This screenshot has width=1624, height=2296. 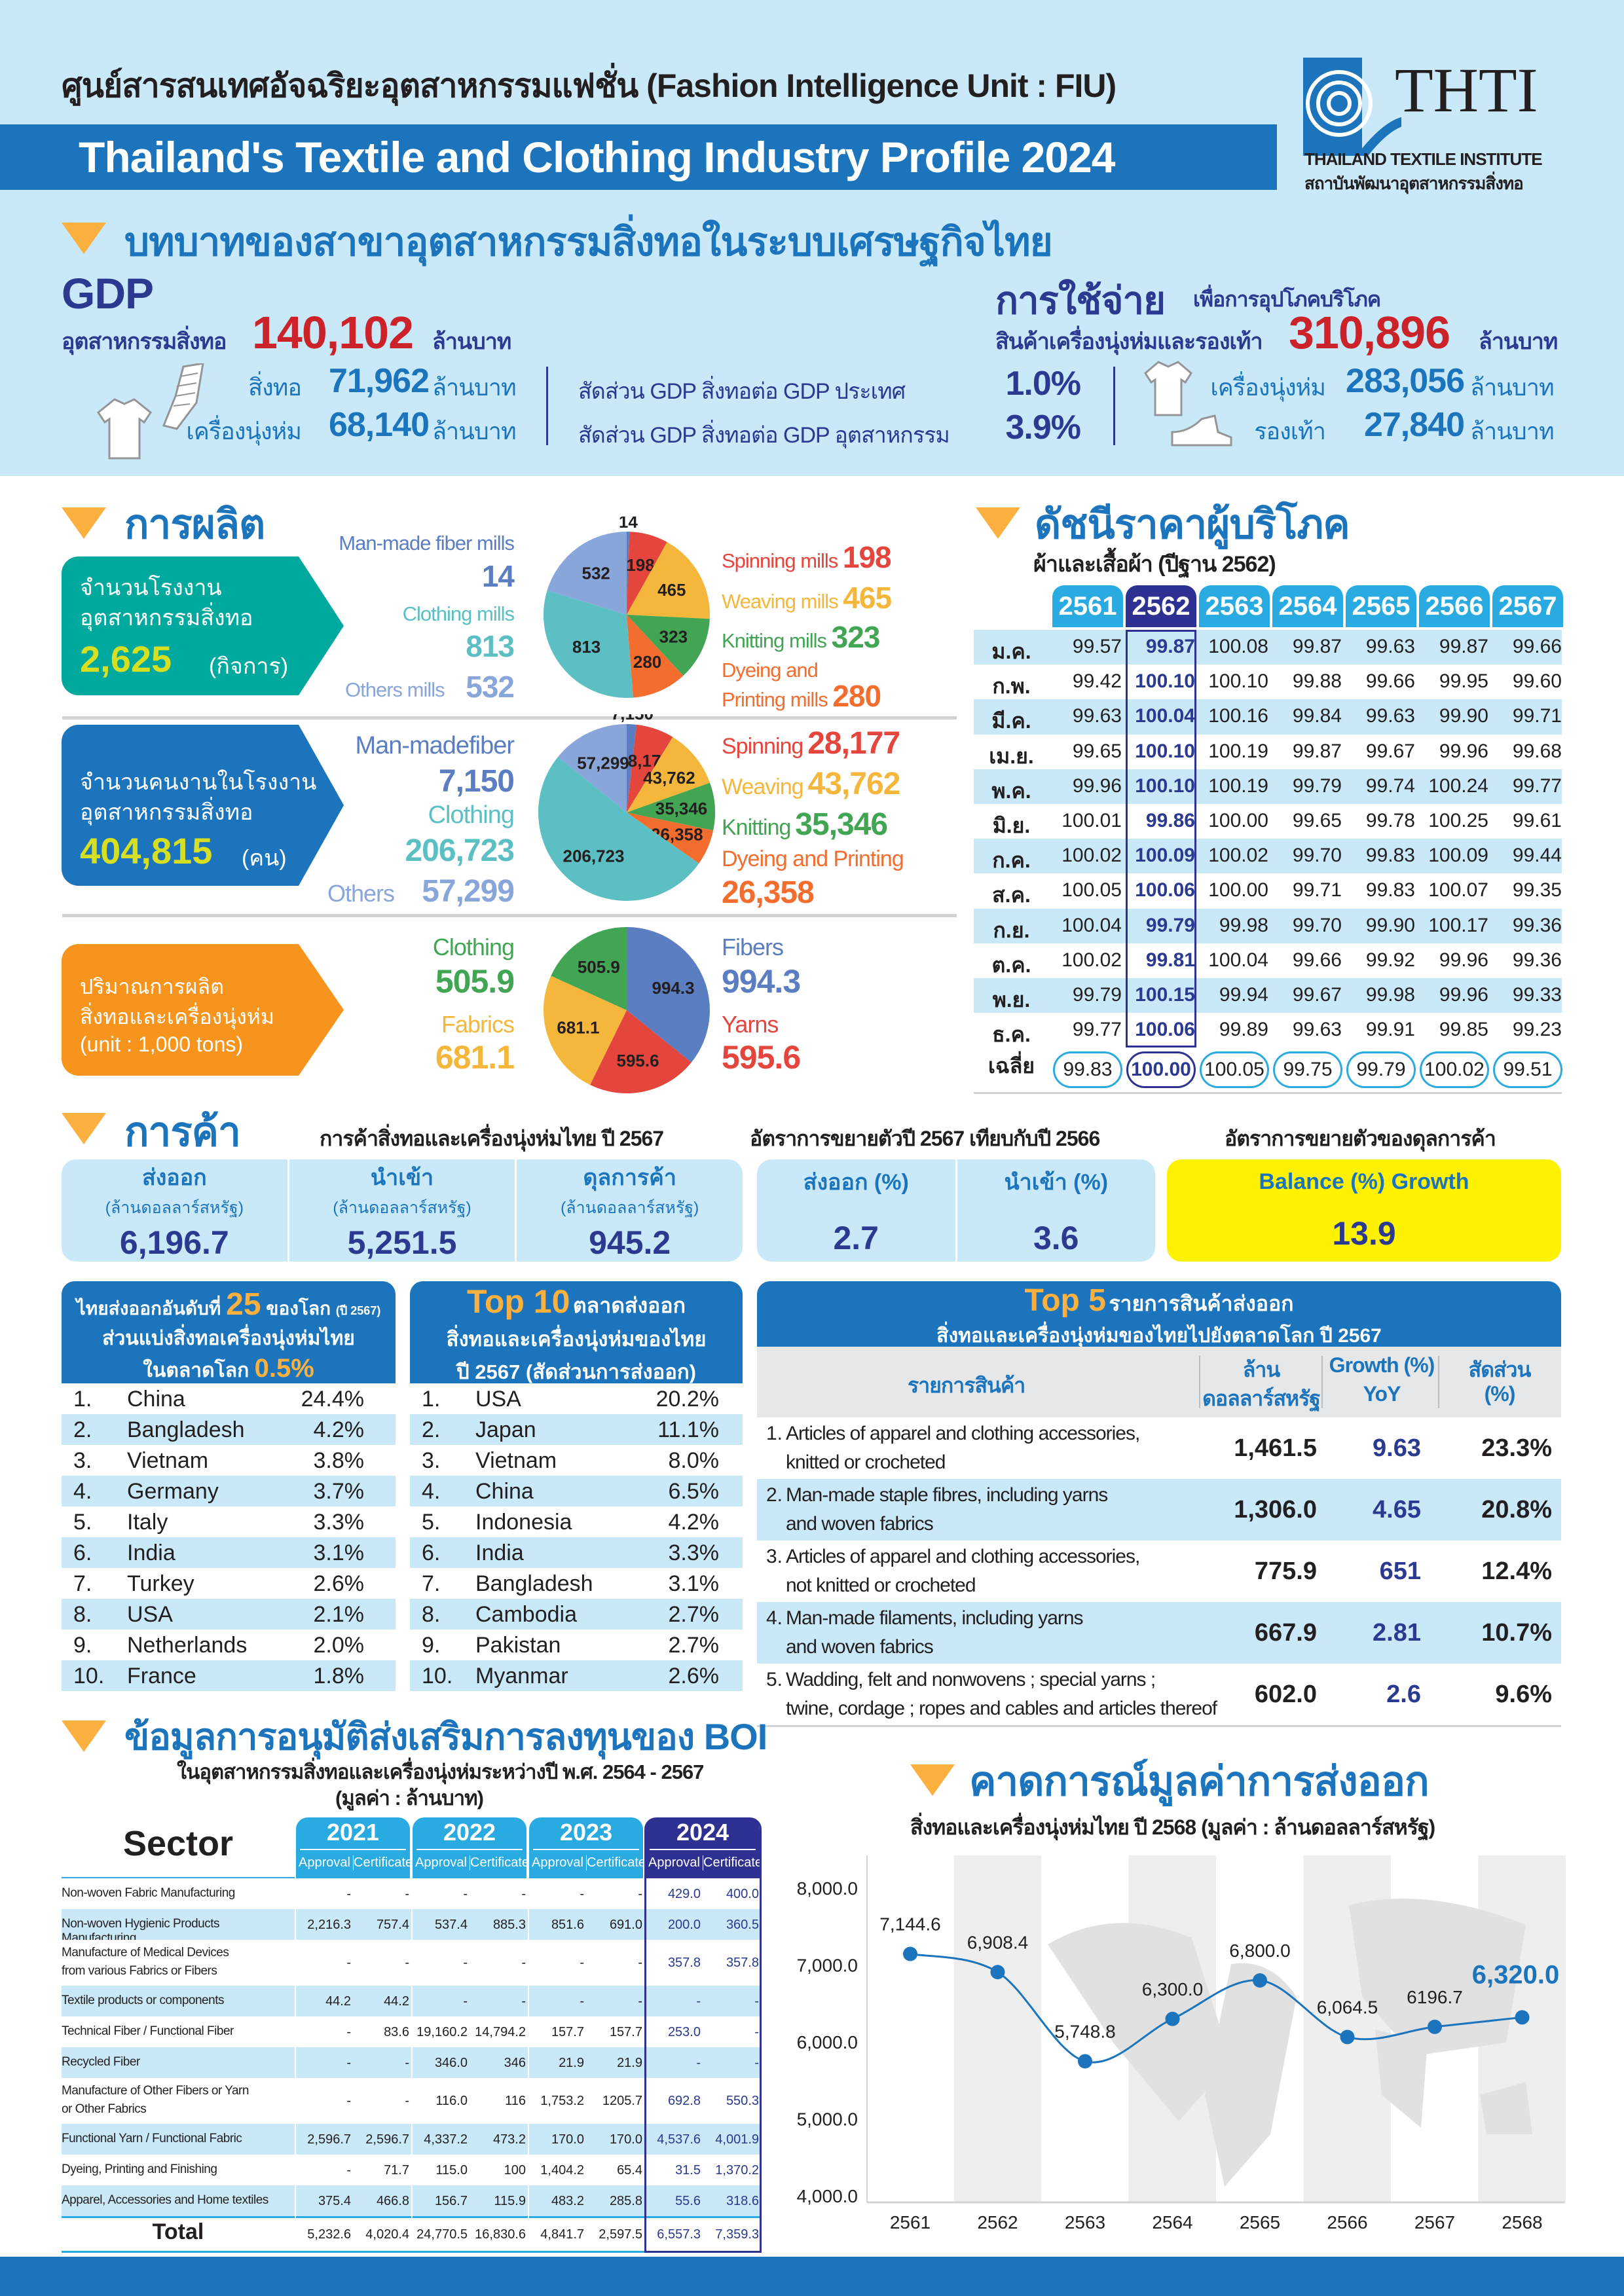 What do you see at coordinates (143, 2000) in the screenshot?
I see `sector-name: Textile products or components` at bounding box center [143, 2000].